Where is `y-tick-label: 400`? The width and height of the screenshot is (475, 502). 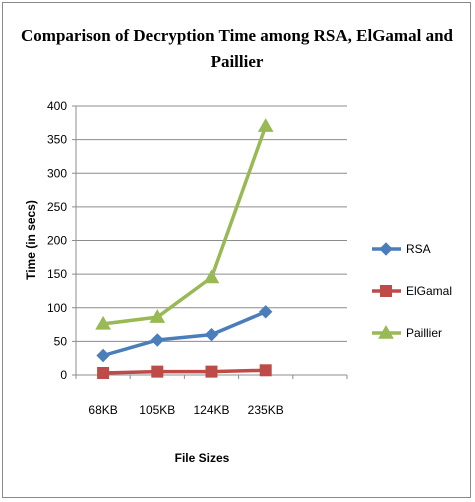 y-tick-label: 400 is located at coordinates (57, 106).